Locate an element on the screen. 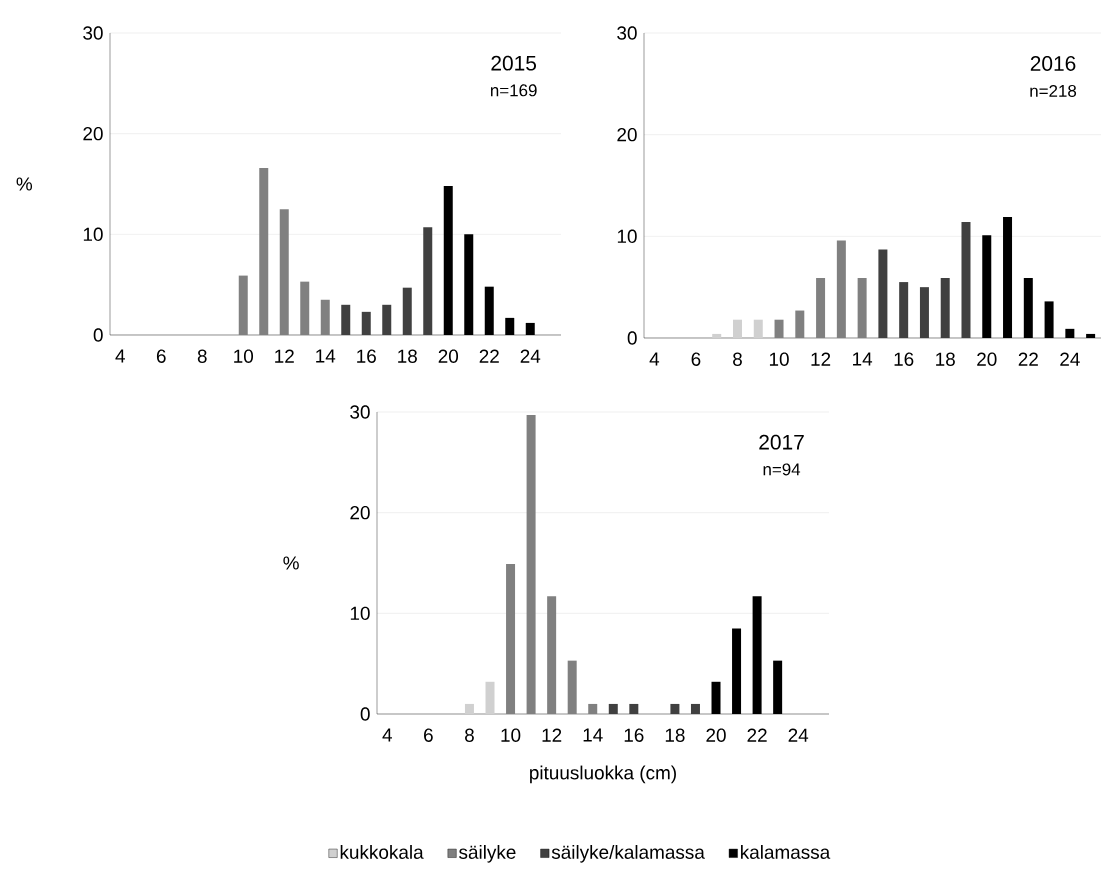 Image resolution: width=1114 pixels, height=884 pixels. annotation: 2017 is located at coordinates (781, 442).